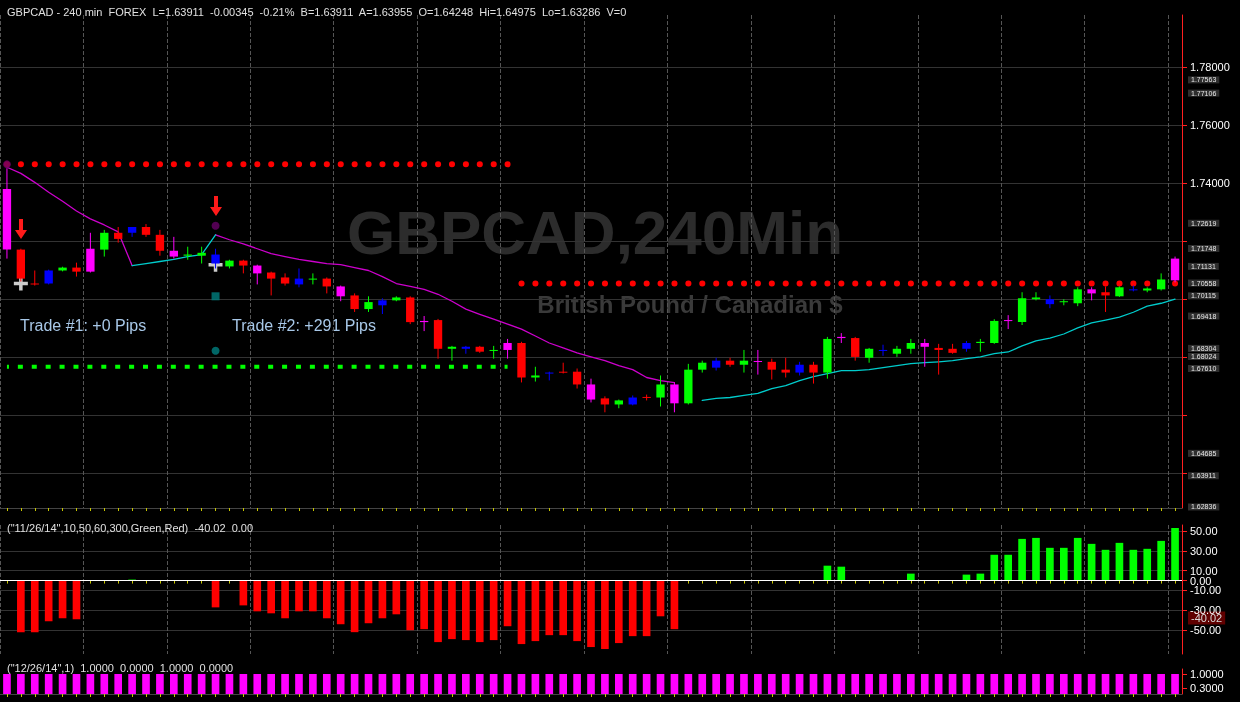 This screenshot has height=702, width=1240. Describe the element at coordinates (1206, 590) in the screenshot. I see `y-tick-label: -10.00` at that location.